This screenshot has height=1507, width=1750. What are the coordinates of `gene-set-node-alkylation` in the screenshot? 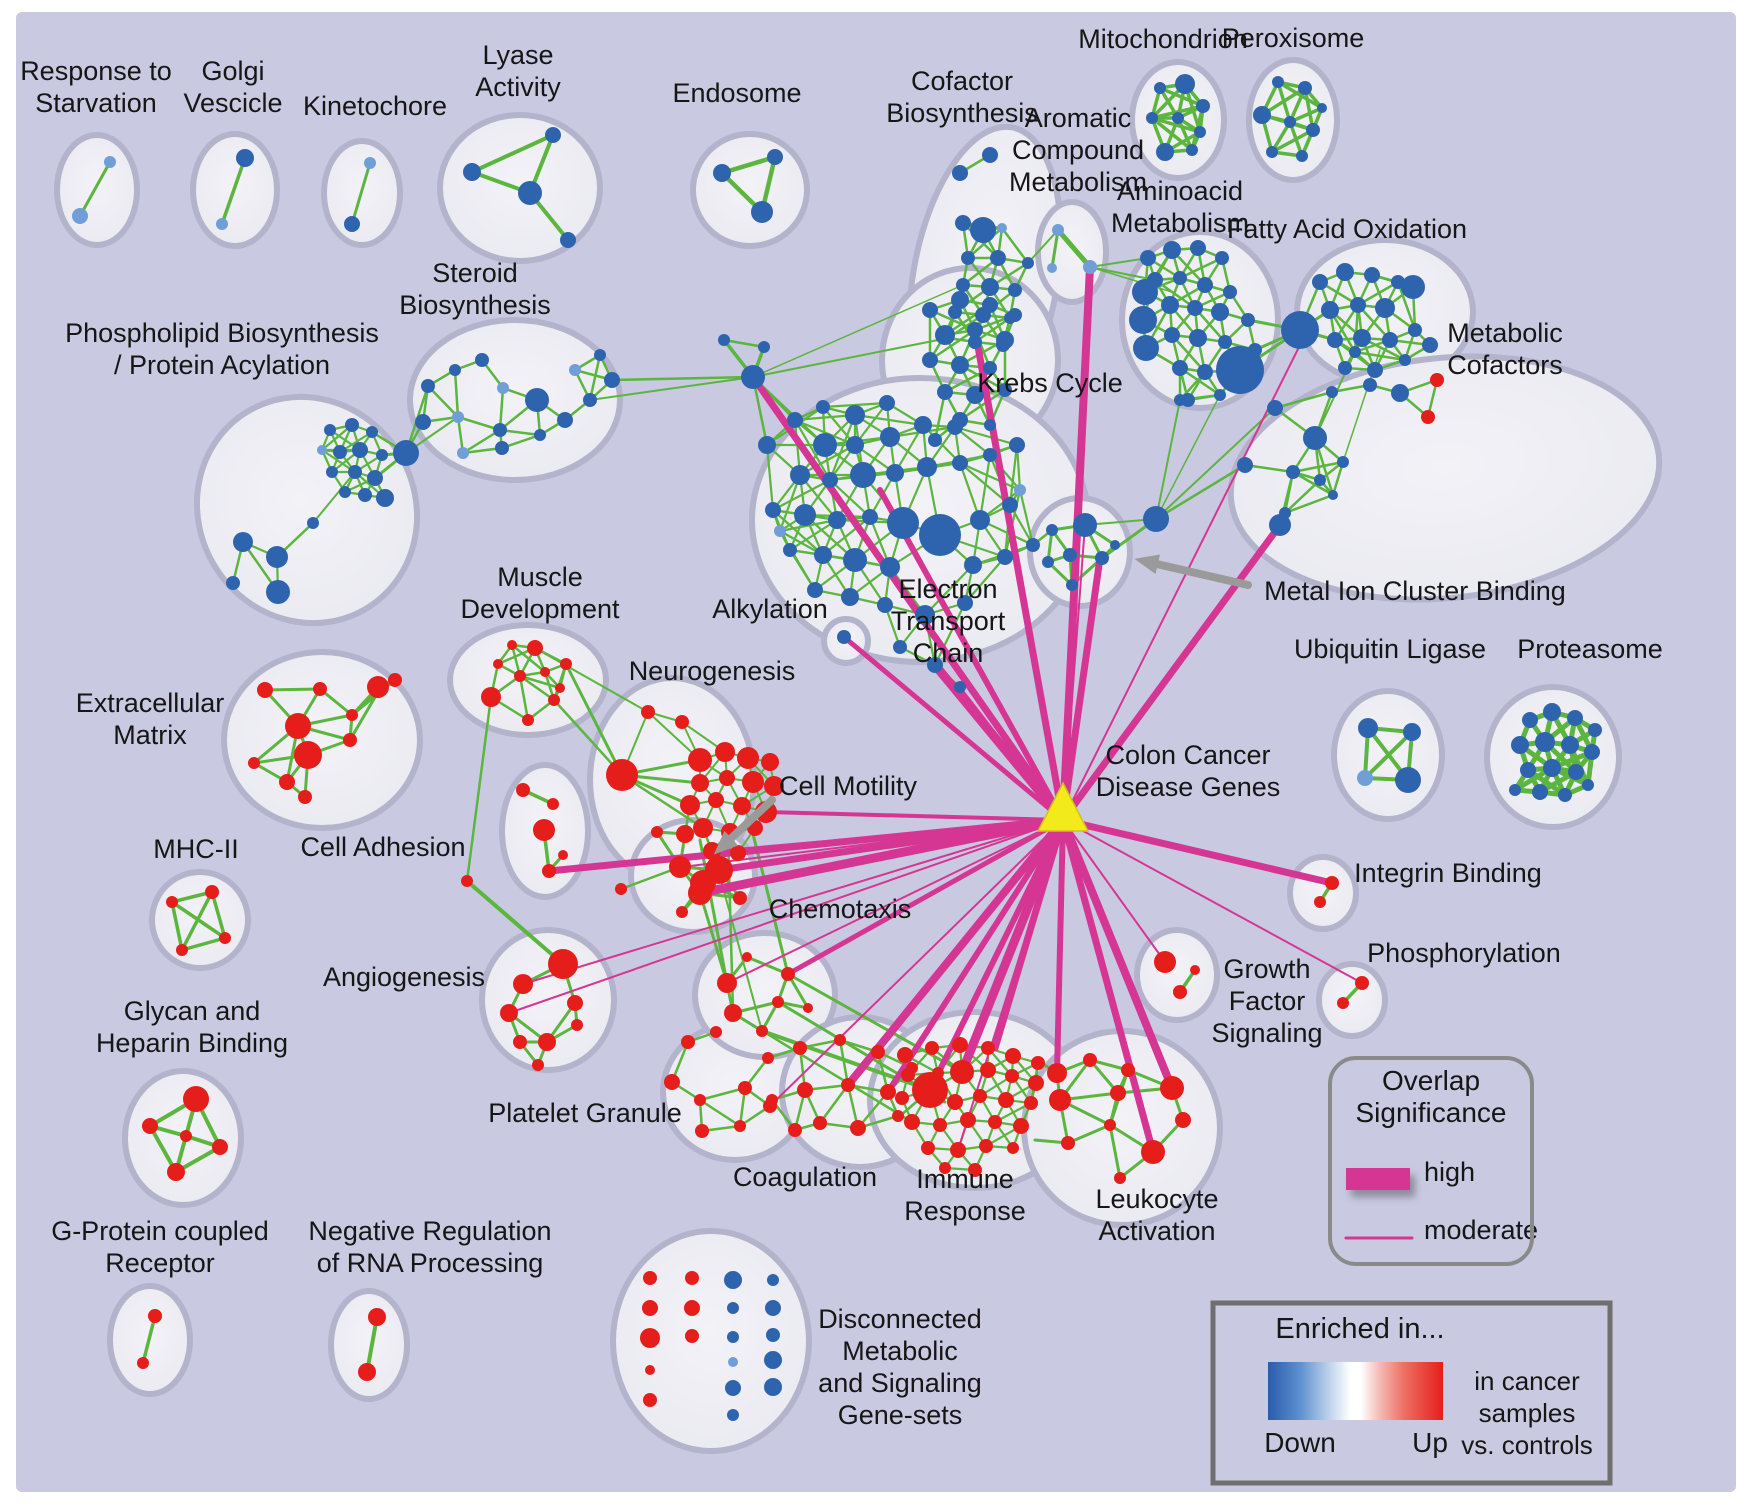 It's located at (844, 637).